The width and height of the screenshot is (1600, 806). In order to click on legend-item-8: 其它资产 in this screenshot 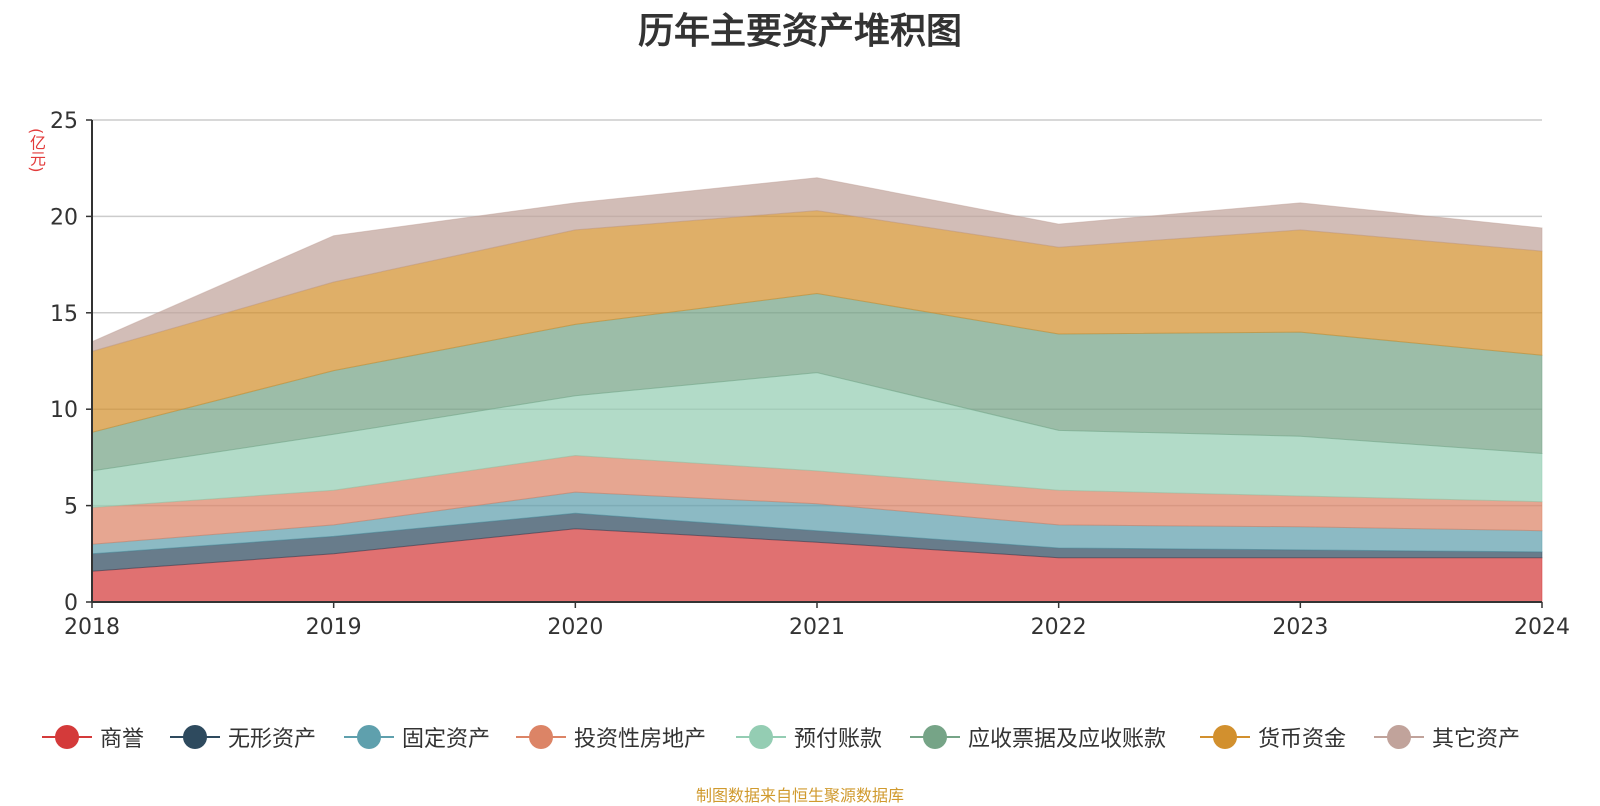, I will do `click(1447, 737)`.